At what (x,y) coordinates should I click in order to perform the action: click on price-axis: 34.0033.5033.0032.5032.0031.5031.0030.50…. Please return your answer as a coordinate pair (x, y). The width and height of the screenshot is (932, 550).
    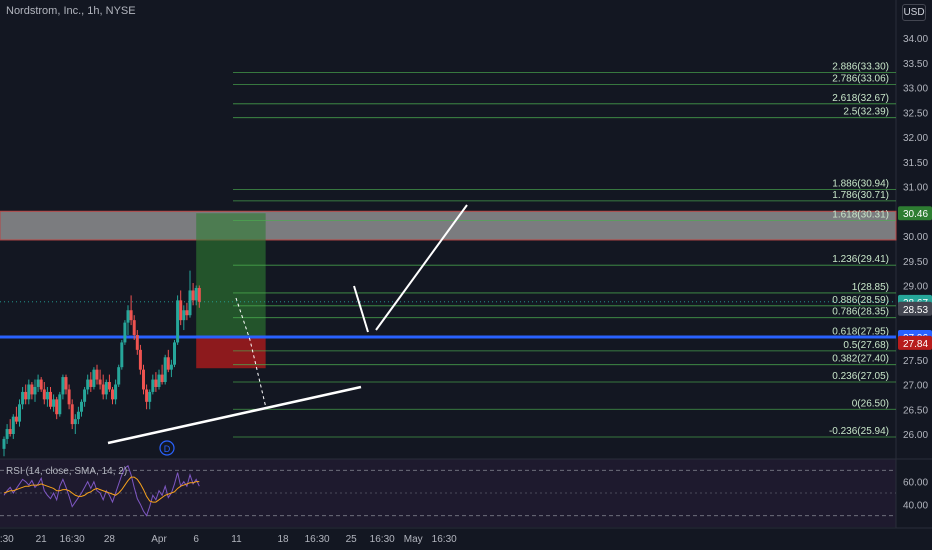
    Looking at the image, I should click on (915, 272).